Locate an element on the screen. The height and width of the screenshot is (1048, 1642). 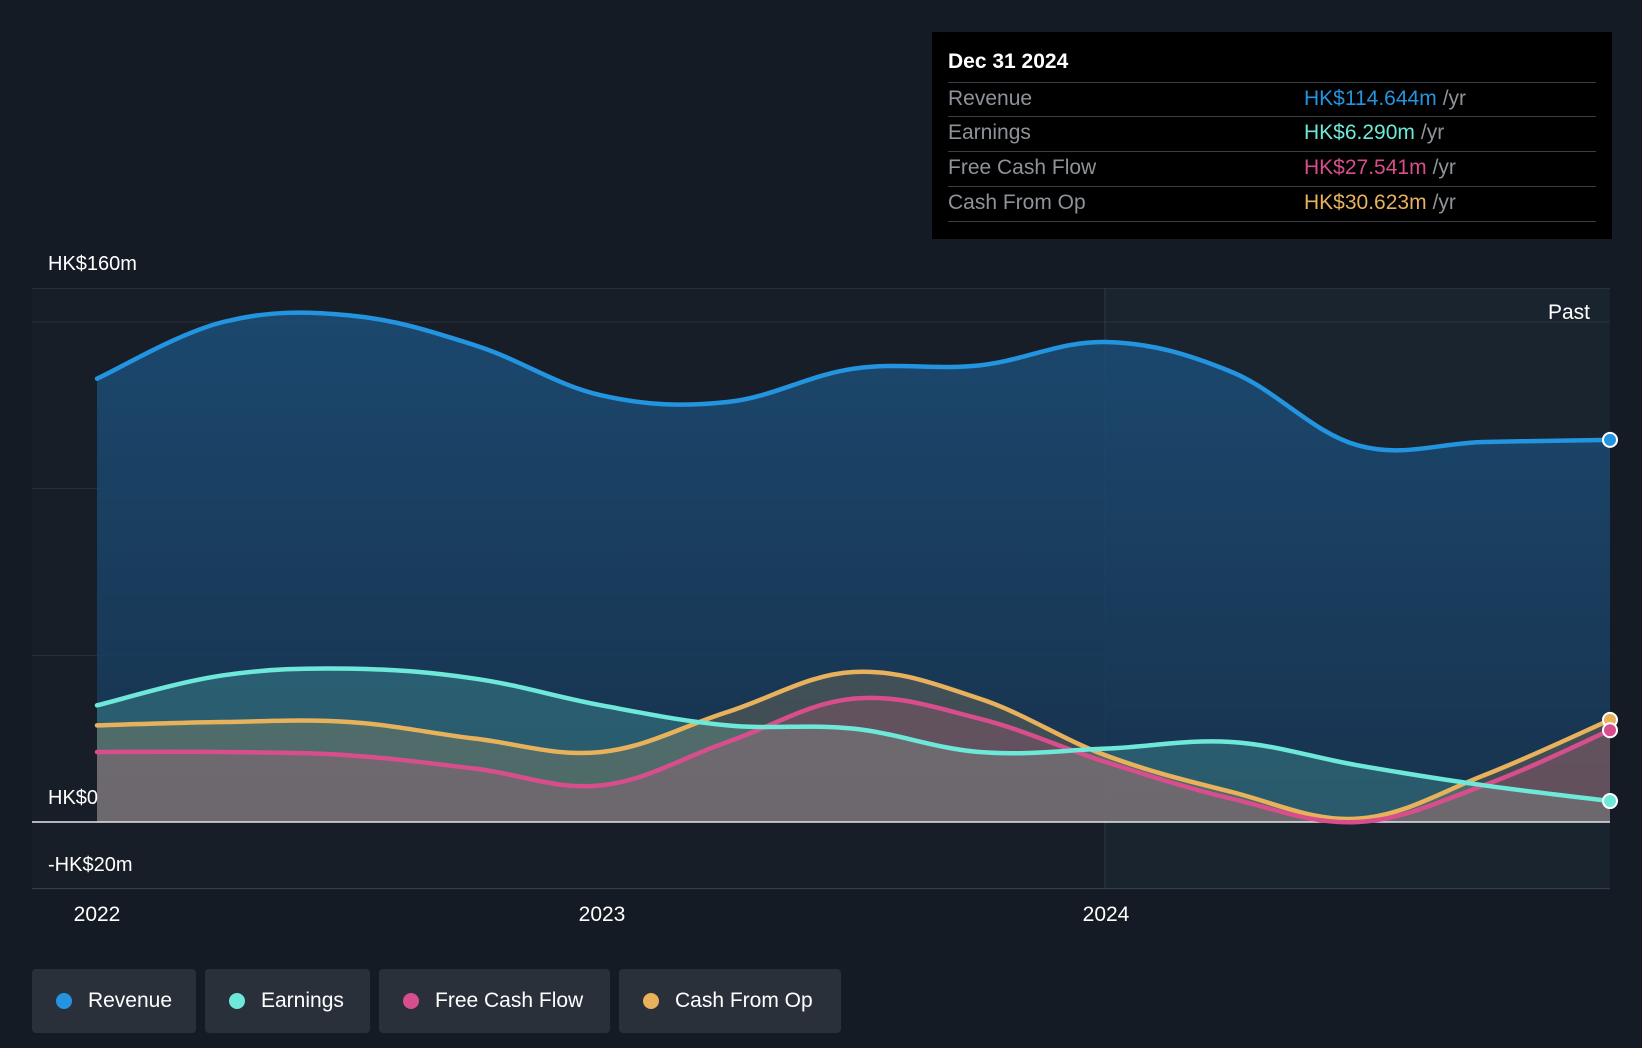
line-earnings is located at coordinates (853, 735).